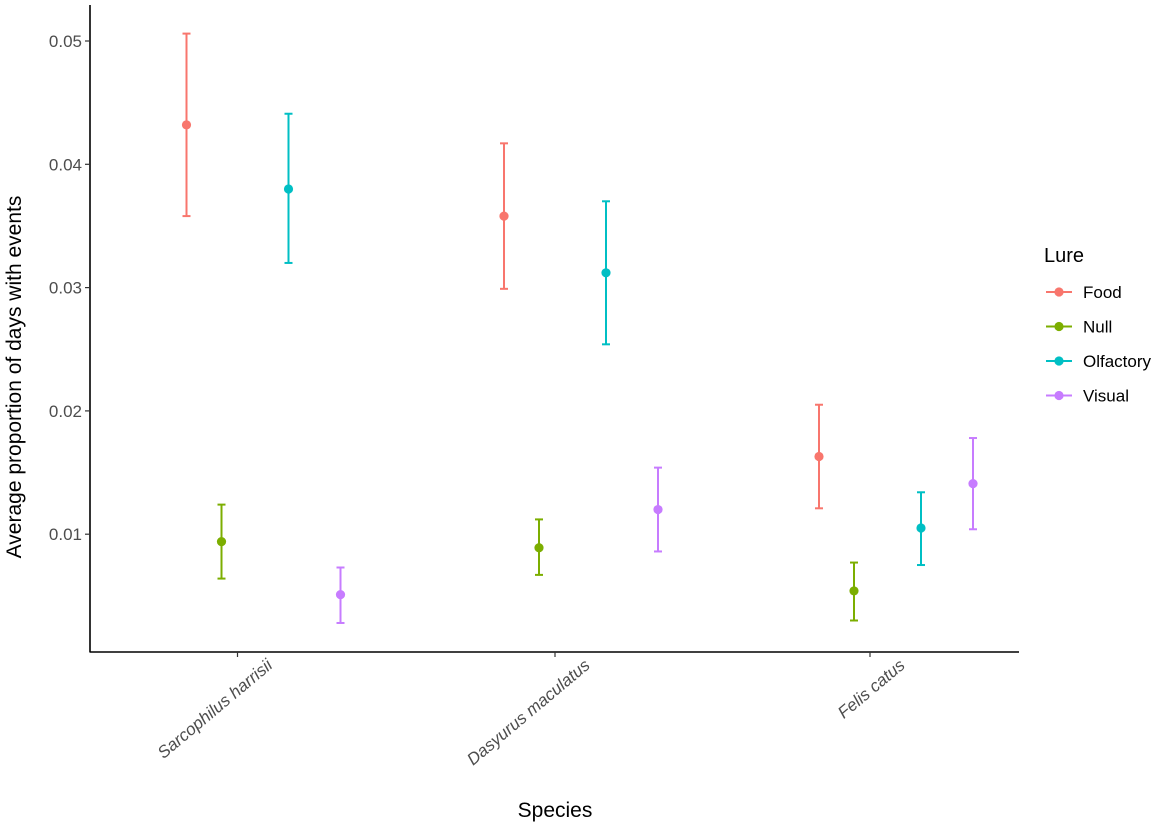  I want to click on legend: Lure Food Null Olfactory Visual, so click(1098, 325).